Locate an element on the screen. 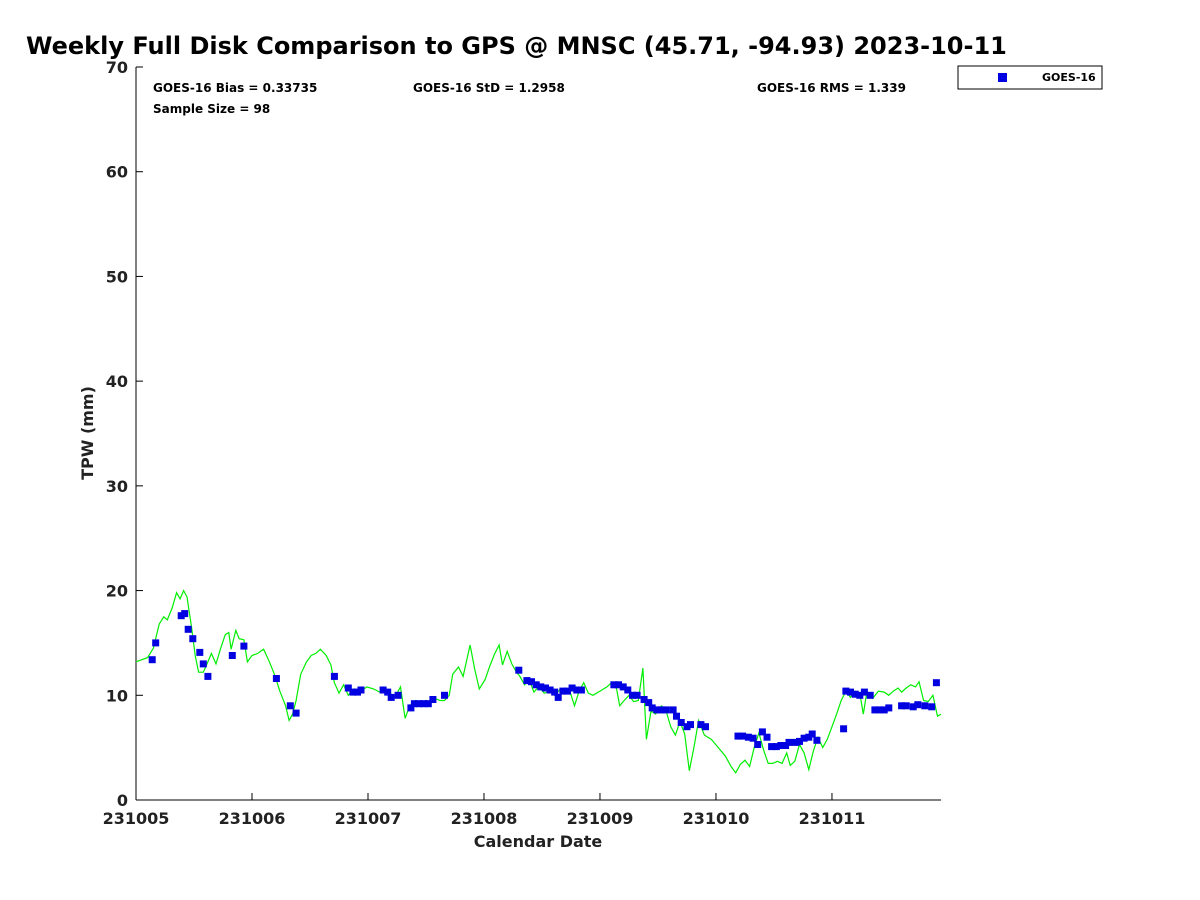 The width and height of the screenshot is (1200, 900). y-tick-label: 50 is located at coordinates (117, 276).